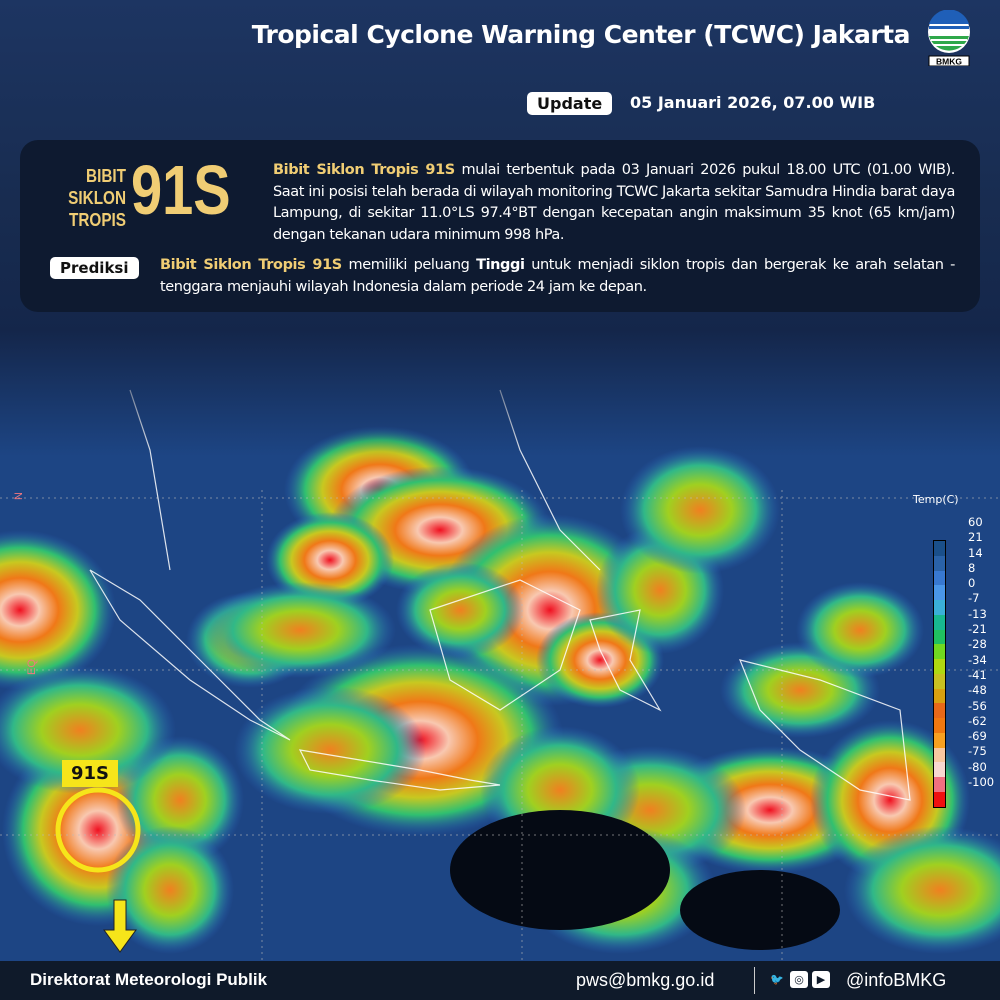 The height and width of the screenshot is (1000, 1000). Describe the element at coordinates (977, 766) in the screenshot. I see `colorbar-label: -80` at that location.